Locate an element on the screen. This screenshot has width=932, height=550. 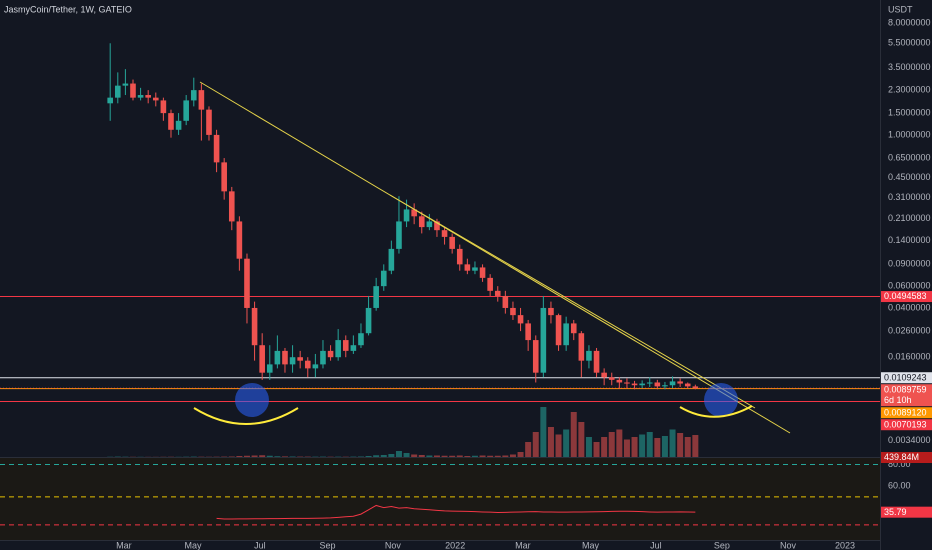
y-tick-label: 1.0000000 is located at coordinates (909, 134).